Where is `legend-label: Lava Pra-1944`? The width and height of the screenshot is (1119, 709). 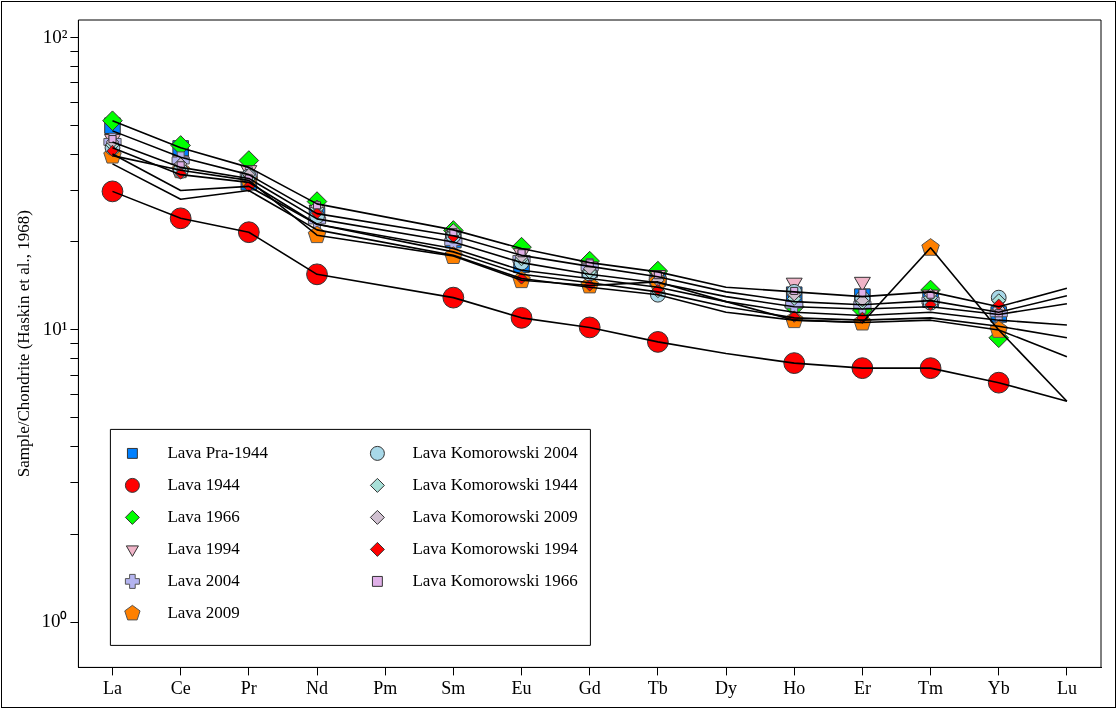 legend-label: Lava Pra-1944 is located at coordinates (218, 452).